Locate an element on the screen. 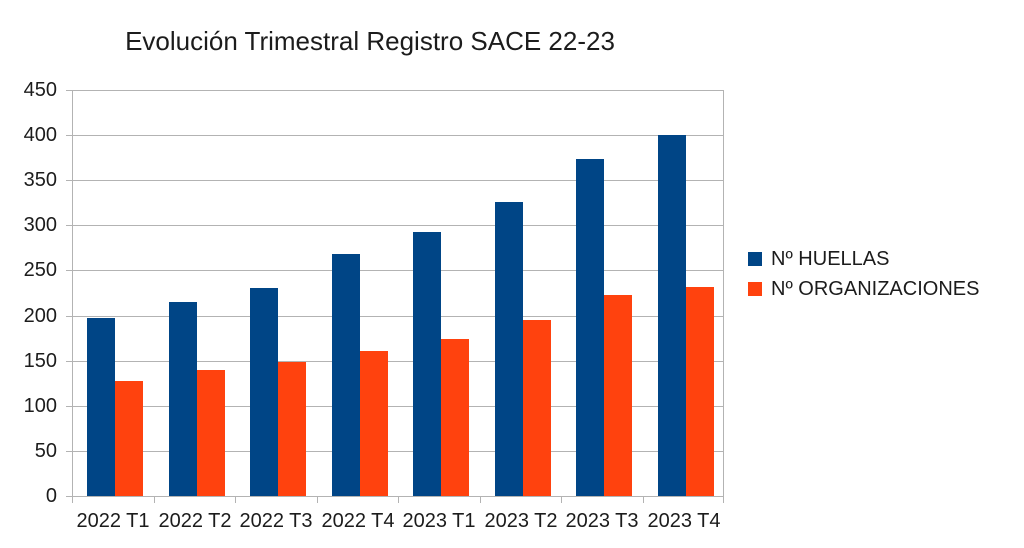 This screenshot has height=548, width=1024. x-tick-label: 2022 T1 is located at coordinates (113, 521).